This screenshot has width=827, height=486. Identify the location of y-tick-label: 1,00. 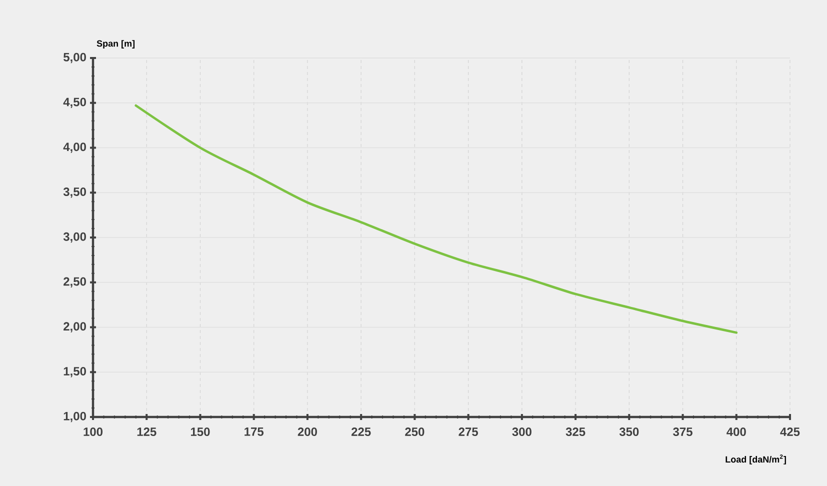
(75, 417).